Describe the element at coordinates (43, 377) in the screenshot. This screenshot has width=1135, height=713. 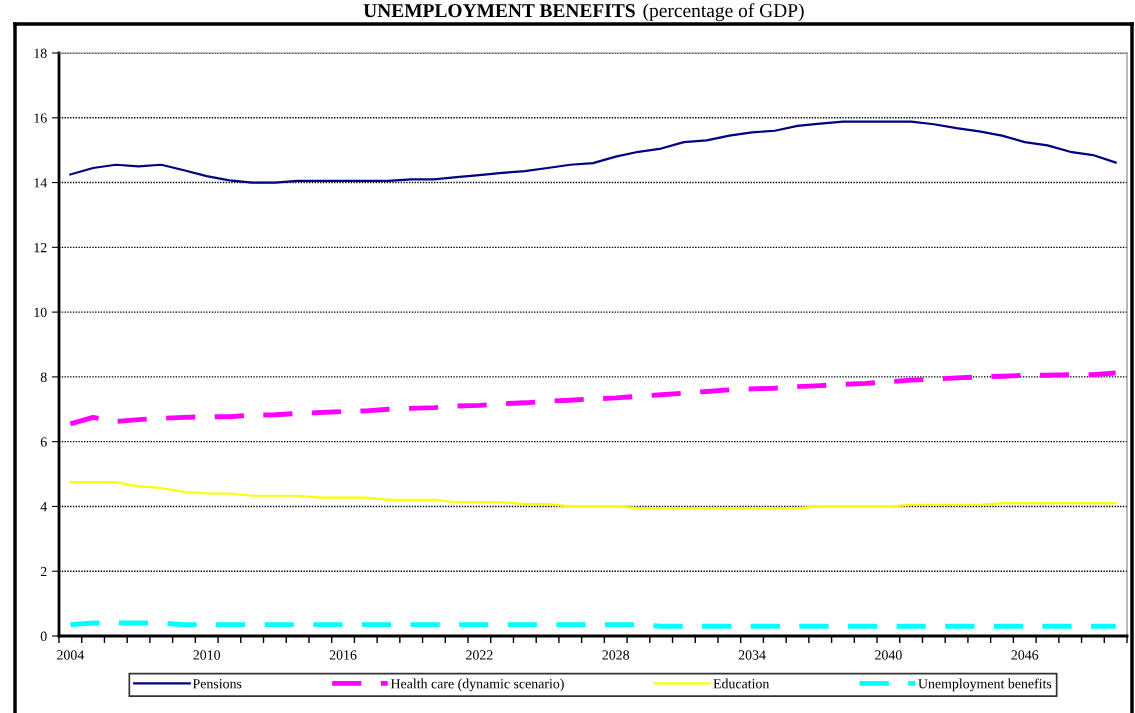
I see `y-tick-label: 8` at that location.